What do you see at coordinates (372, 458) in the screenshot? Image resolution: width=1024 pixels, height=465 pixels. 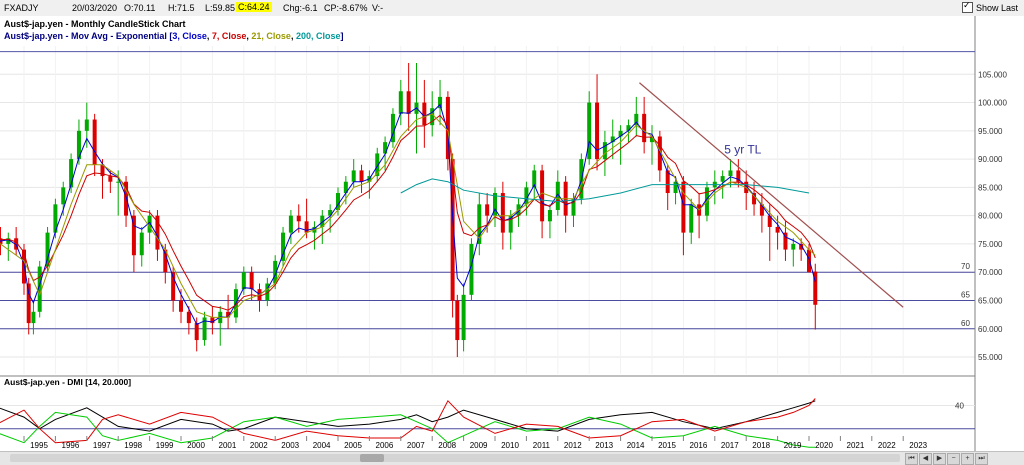 I see `scroll-thumb` at bounding box center [372, 458].